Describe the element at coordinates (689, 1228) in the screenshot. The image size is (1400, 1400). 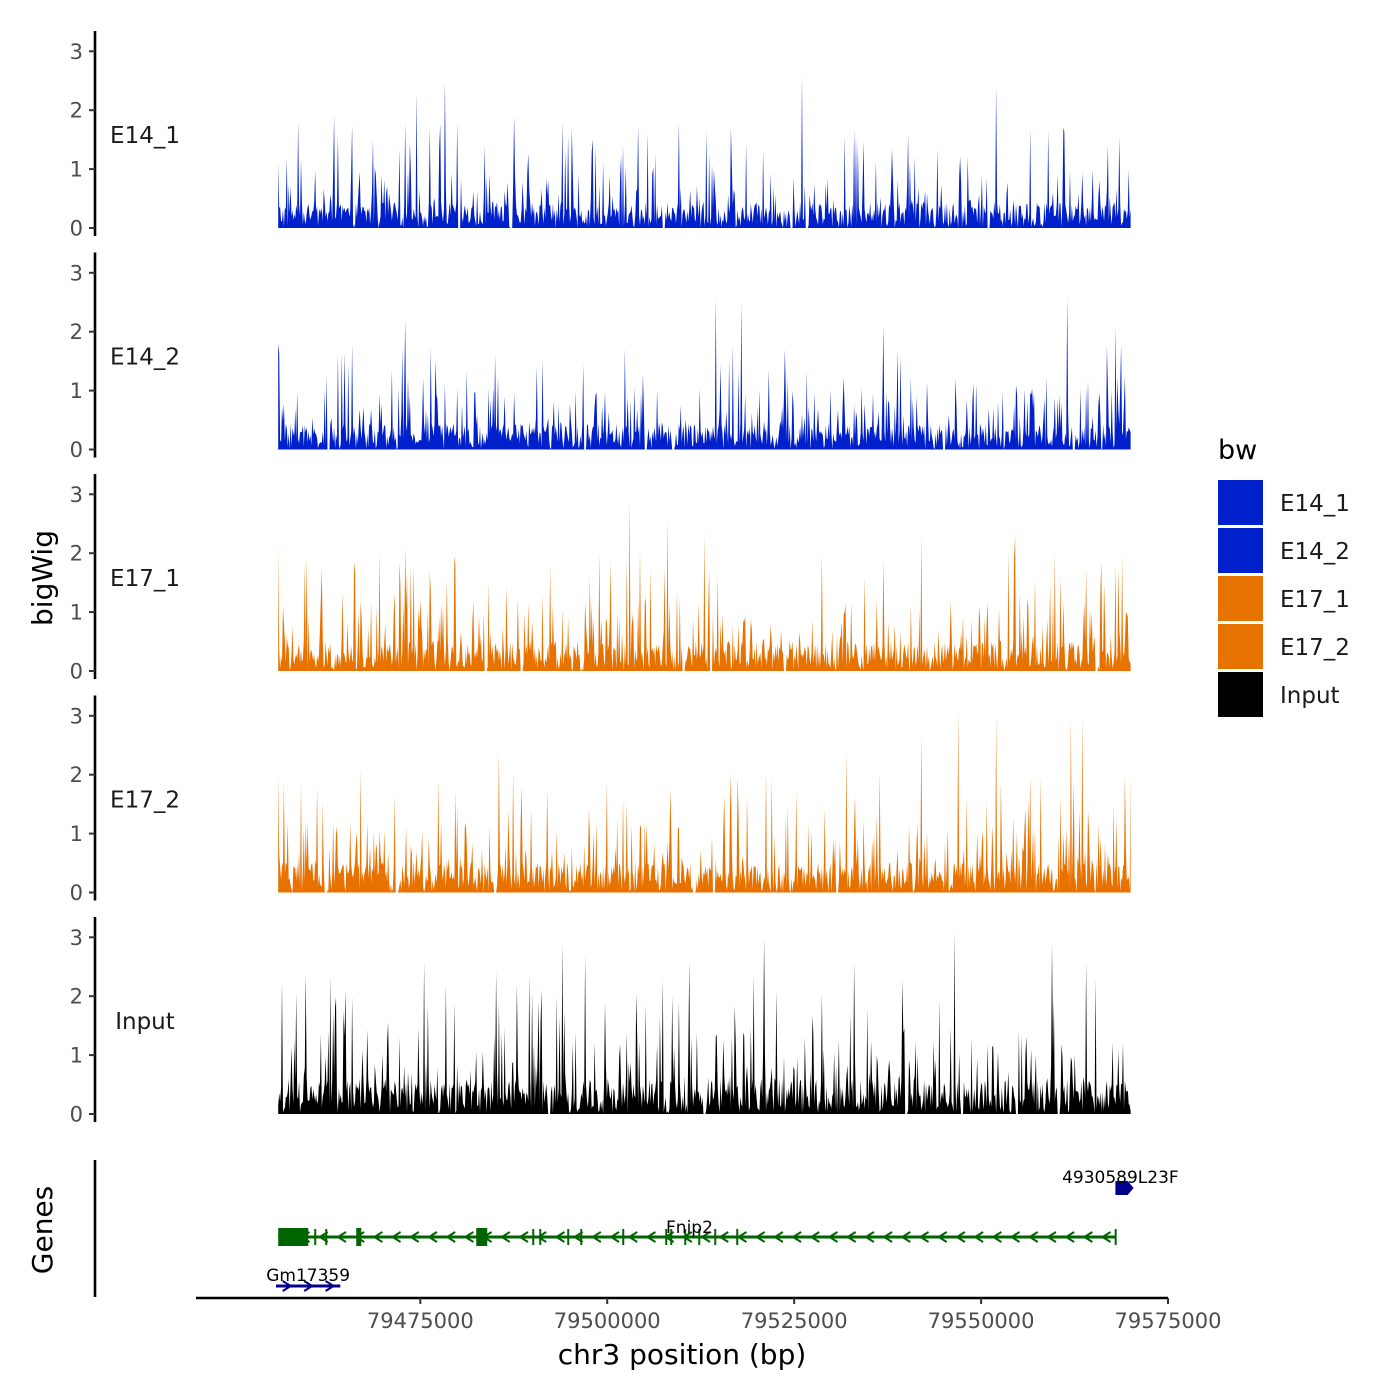
I see `gene-label-Fnip2: Fnip2` at that location.